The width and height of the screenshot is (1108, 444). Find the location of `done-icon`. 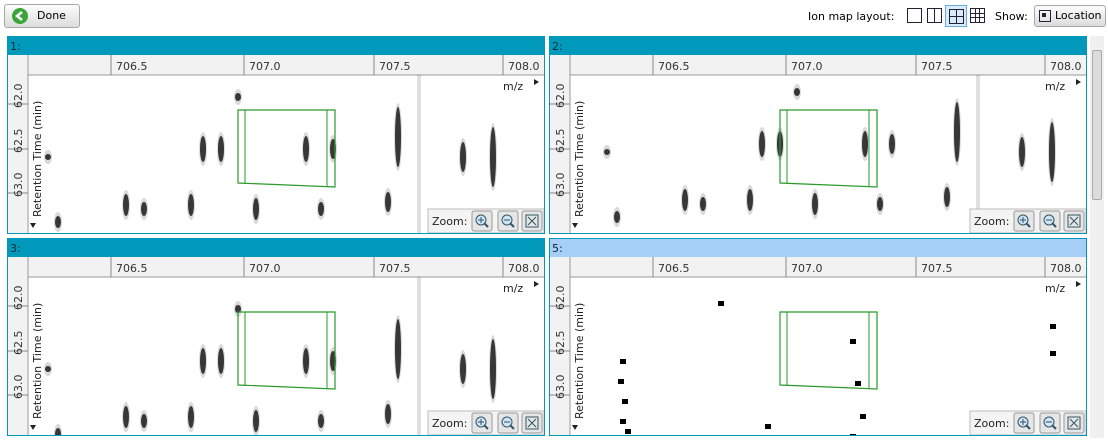

done-icon is located at coordinates (20, 16).